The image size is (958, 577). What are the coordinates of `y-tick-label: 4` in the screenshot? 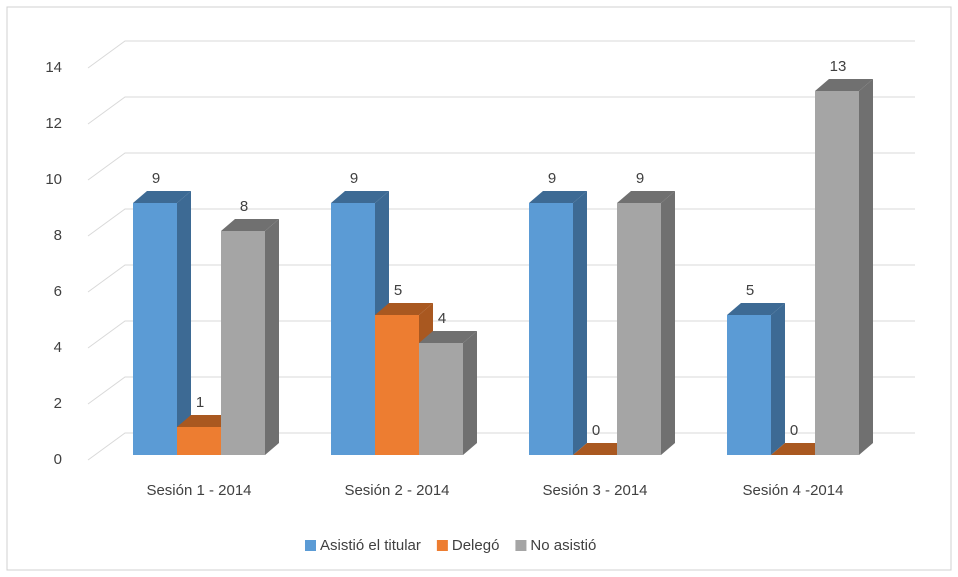 It's located at (58, 347).